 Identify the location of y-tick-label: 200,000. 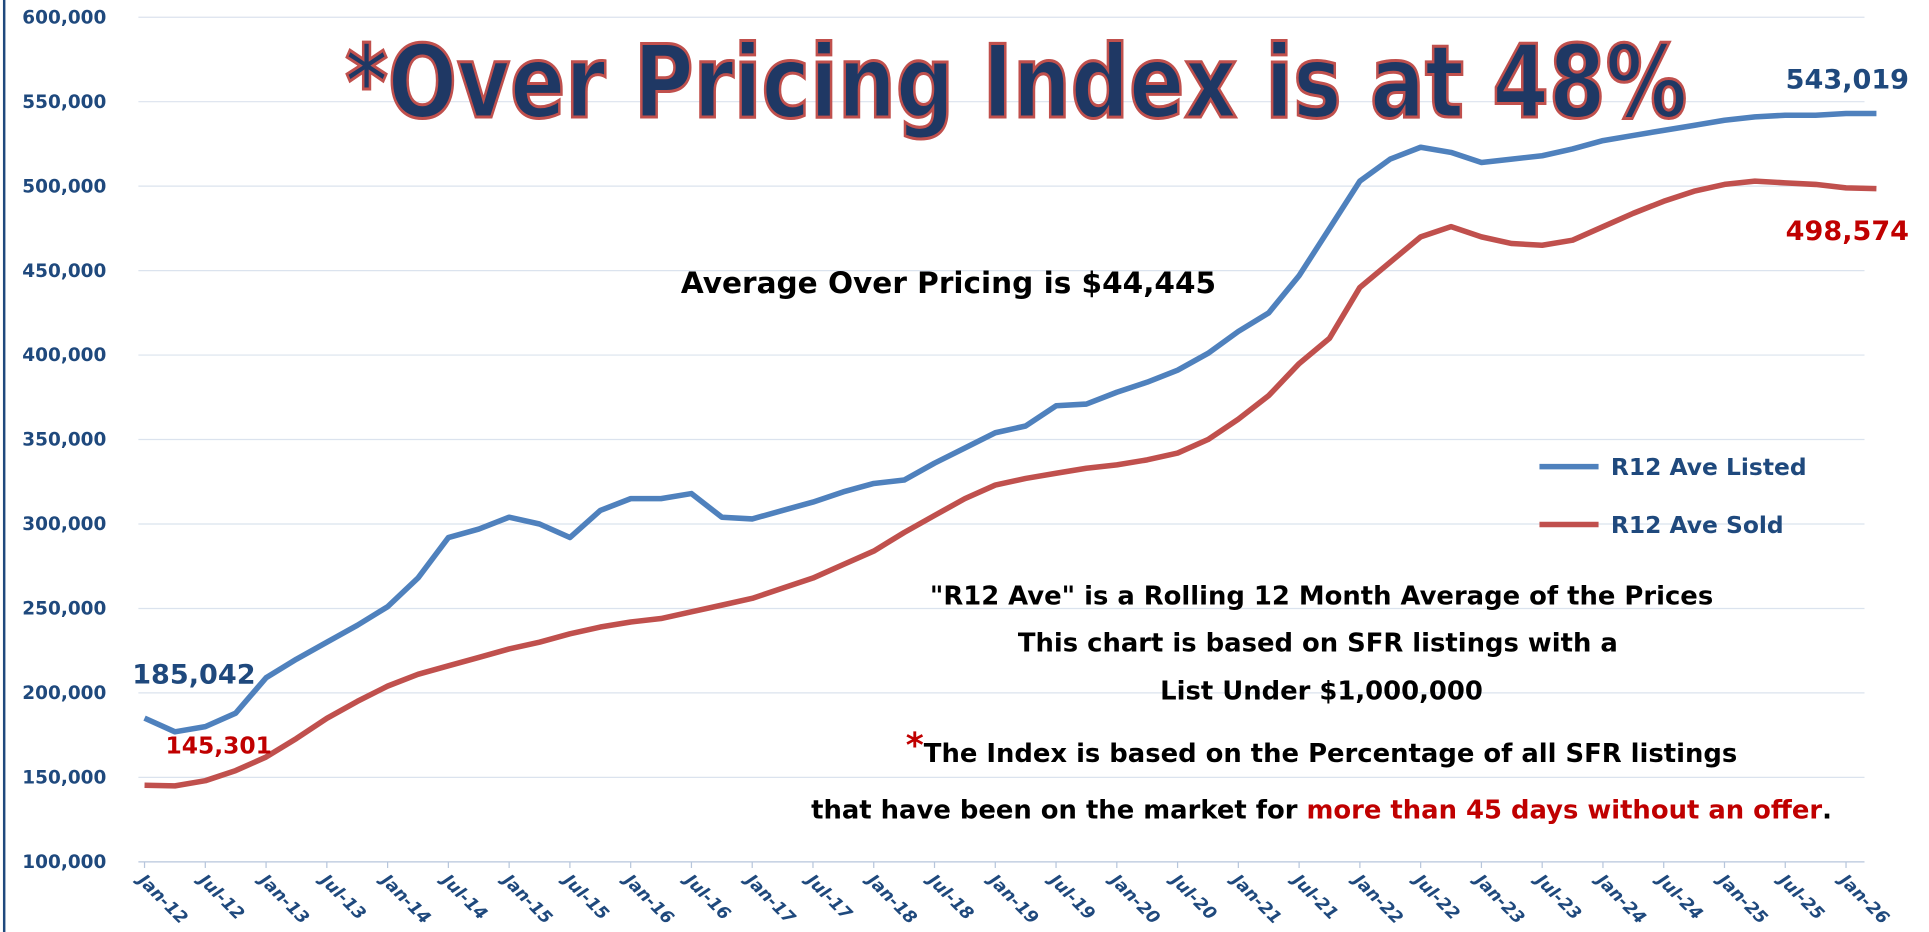
(64, 693).